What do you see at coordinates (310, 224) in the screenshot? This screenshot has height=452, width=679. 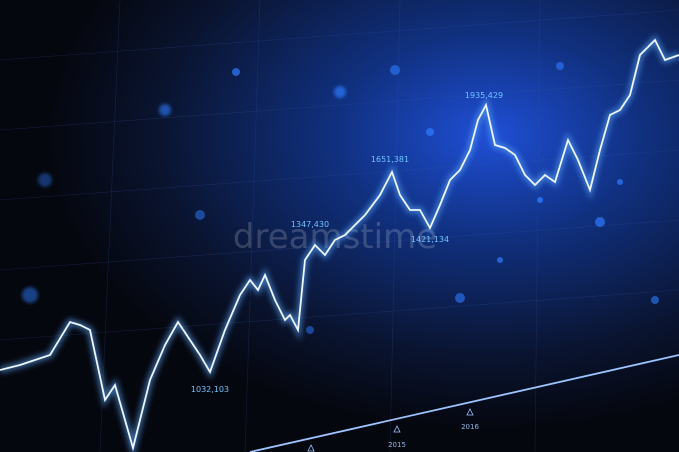 I see `annotation: 1347,430` at bounding box center [310, 224].